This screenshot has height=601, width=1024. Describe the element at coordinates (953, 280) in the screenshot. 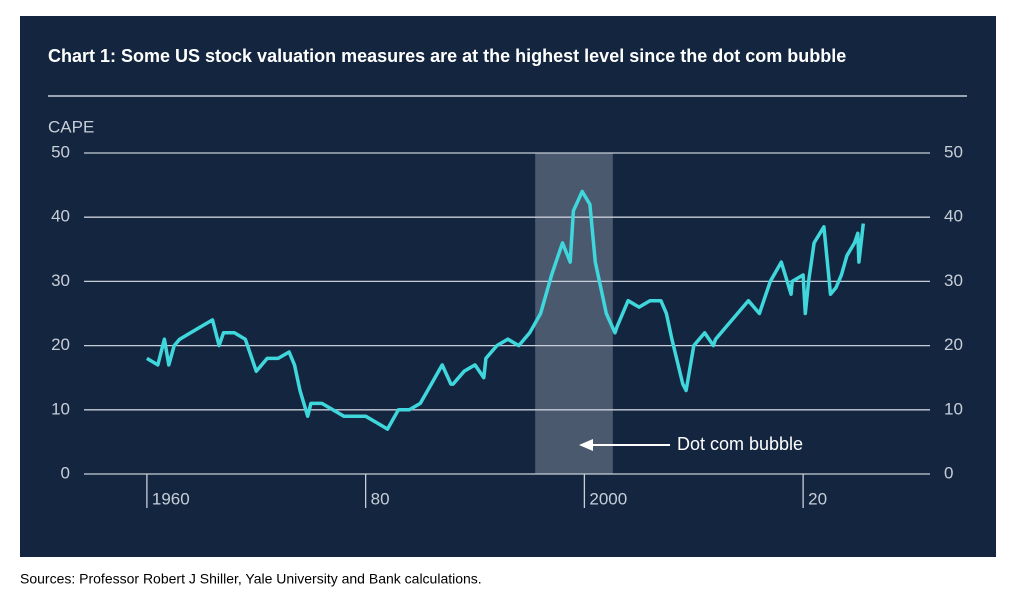

I see `y2-tick-label: 30` at that location.